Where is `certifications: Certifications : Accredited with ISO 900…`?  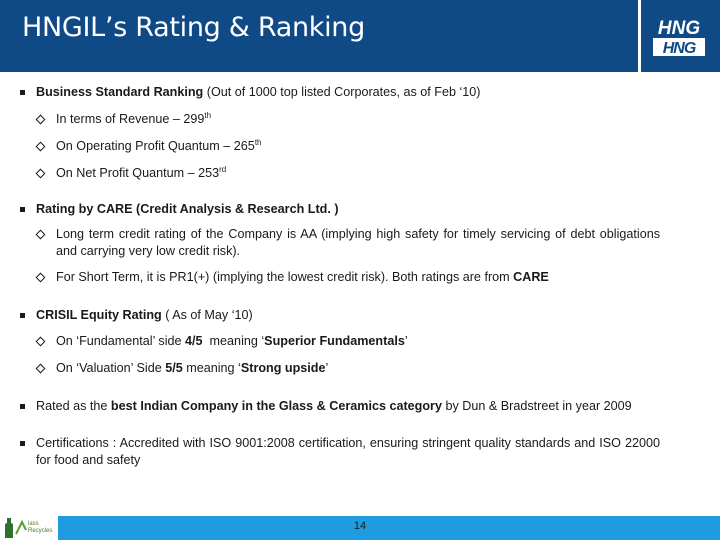 certifications: Certifications : Accredited with ISO 900… is located at coordinates (340, 452).